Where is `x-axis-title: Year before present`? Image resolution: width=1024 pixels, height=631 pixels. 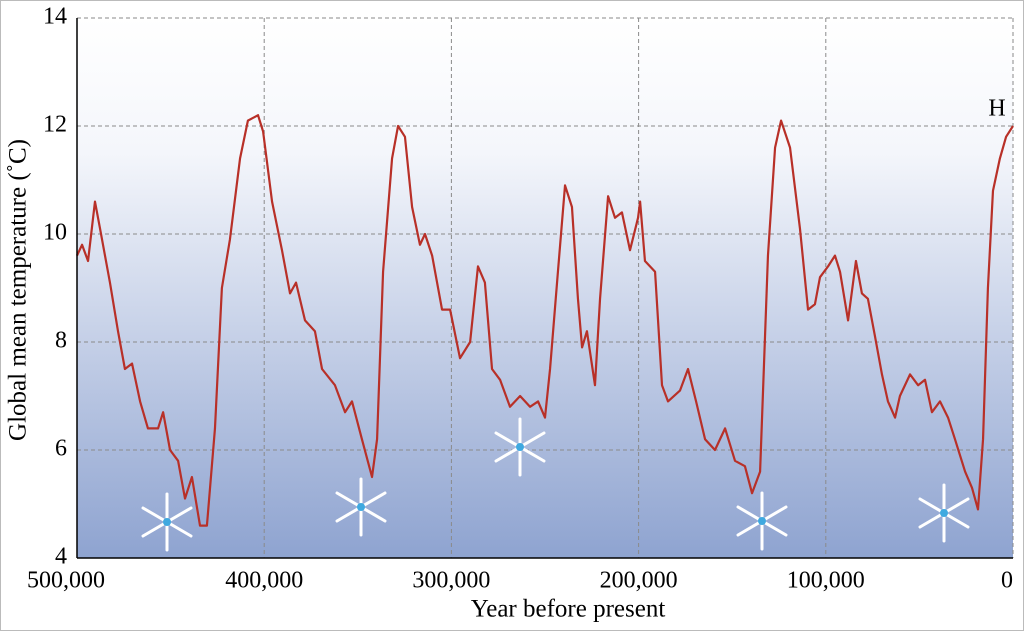
x-axis-title: Year before present is located at coordinates (568, 609).